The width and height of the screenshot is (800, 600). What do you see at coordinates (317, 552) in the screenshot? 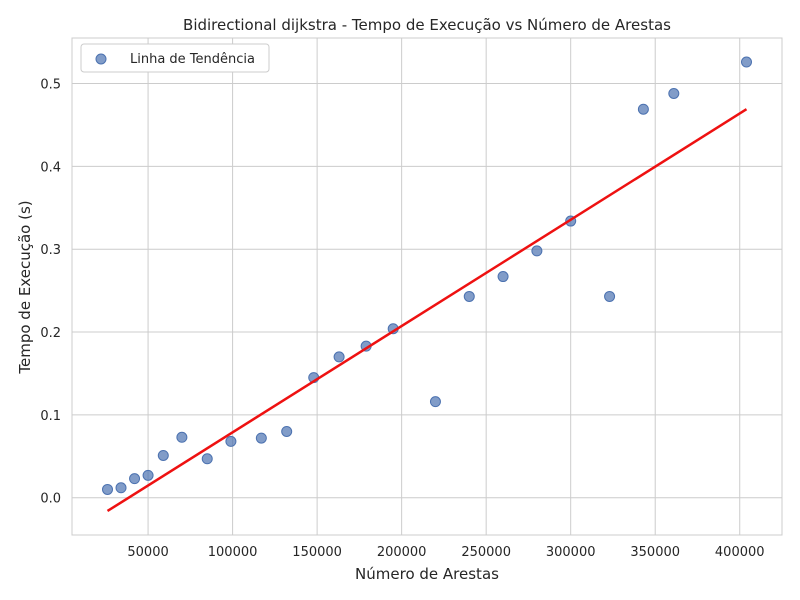
I see `x-tick-label: 150000` at bounding box center [317, 552].